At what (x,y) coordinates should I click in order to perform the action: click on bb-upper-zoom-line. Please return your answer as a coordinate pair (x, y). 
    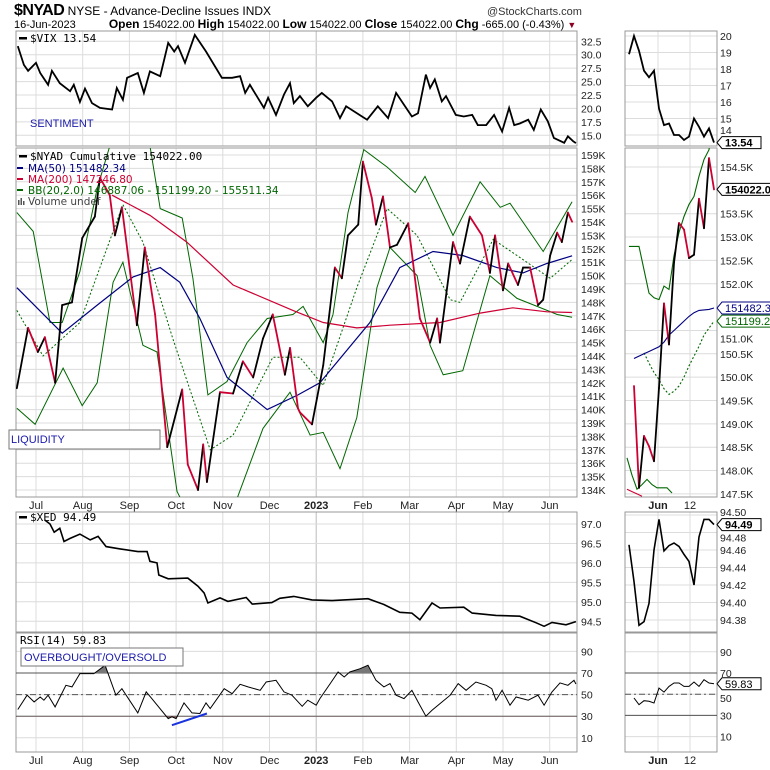
    Looking at the image, I should click on (669, 224).